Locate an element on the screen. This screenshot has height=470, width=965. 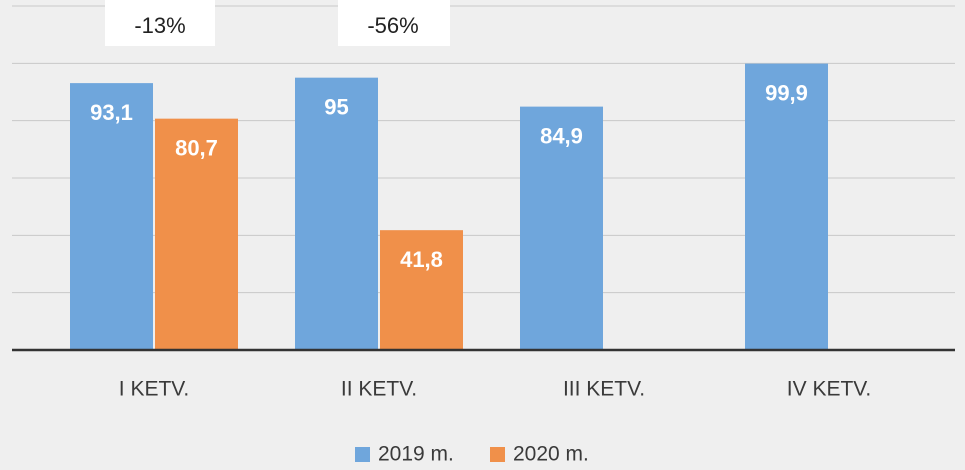
x-tick-label: III KETV. is located at coordinates (604, 389).